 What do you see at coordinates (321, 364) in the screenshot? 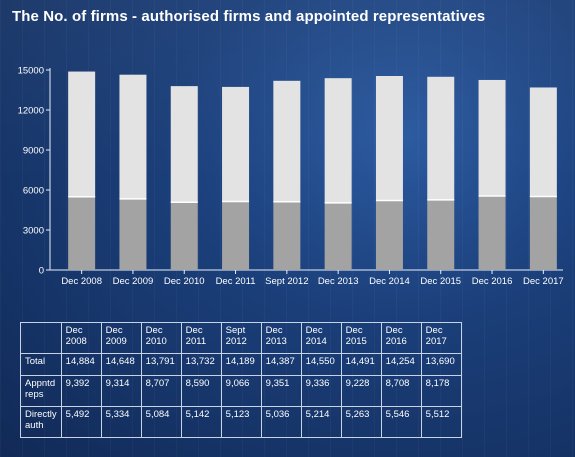
I see `table-cell: 14,550` at bounding box center [321, 364].